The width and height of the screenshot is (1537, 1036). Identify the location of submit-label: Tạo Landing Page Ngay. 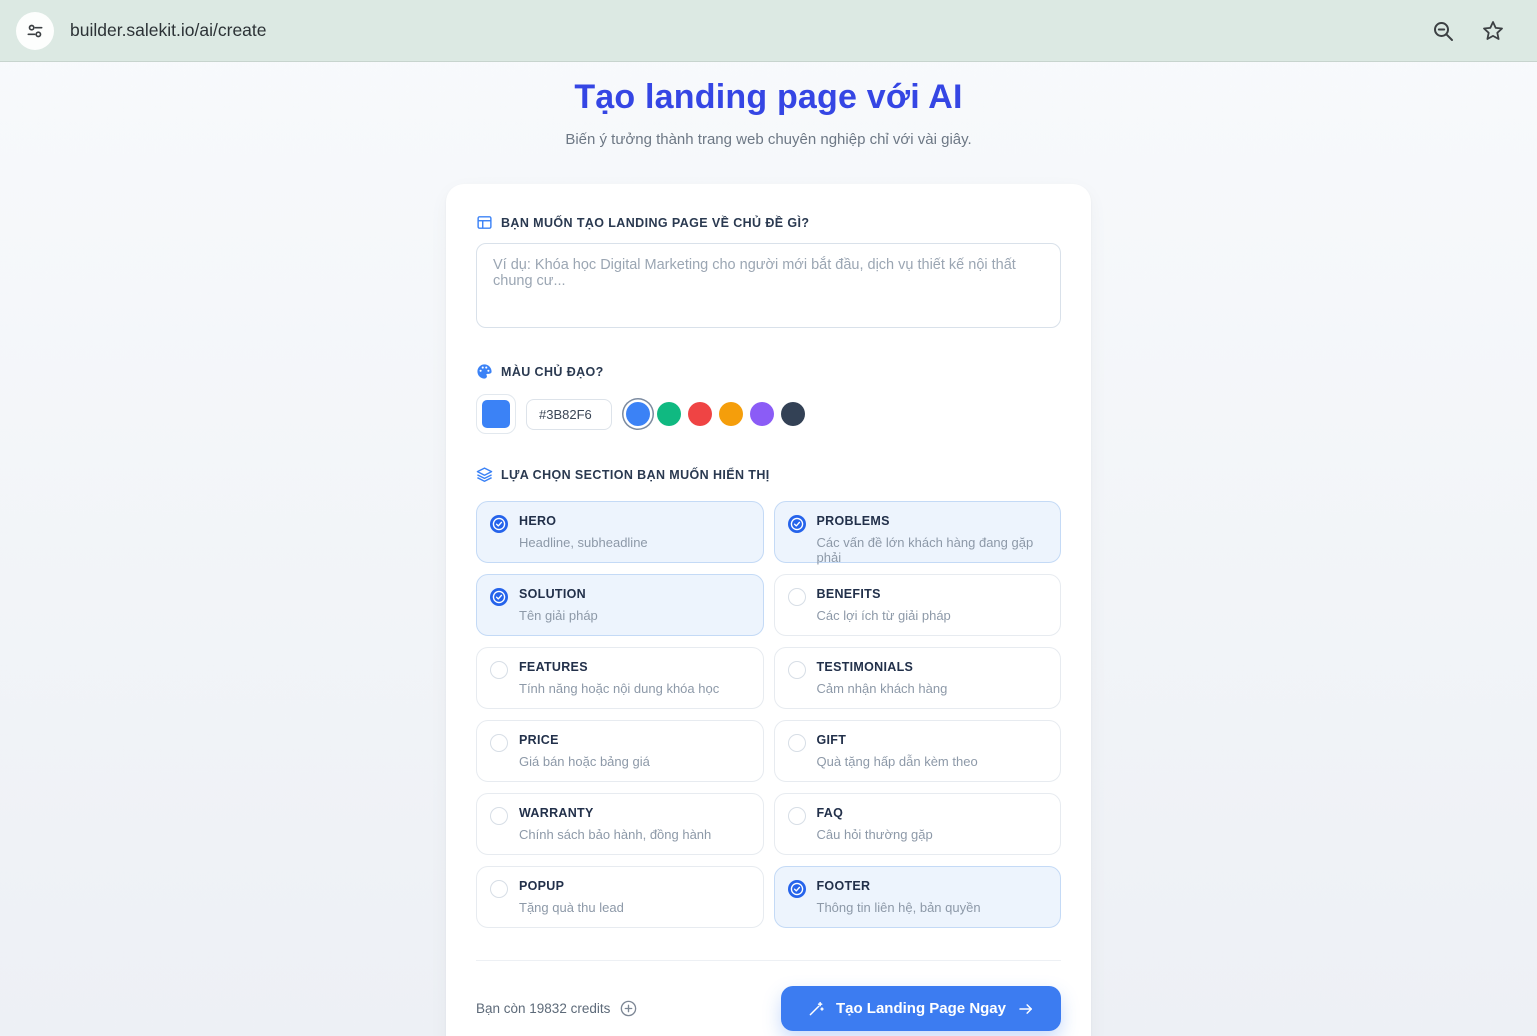
(920, 1008).